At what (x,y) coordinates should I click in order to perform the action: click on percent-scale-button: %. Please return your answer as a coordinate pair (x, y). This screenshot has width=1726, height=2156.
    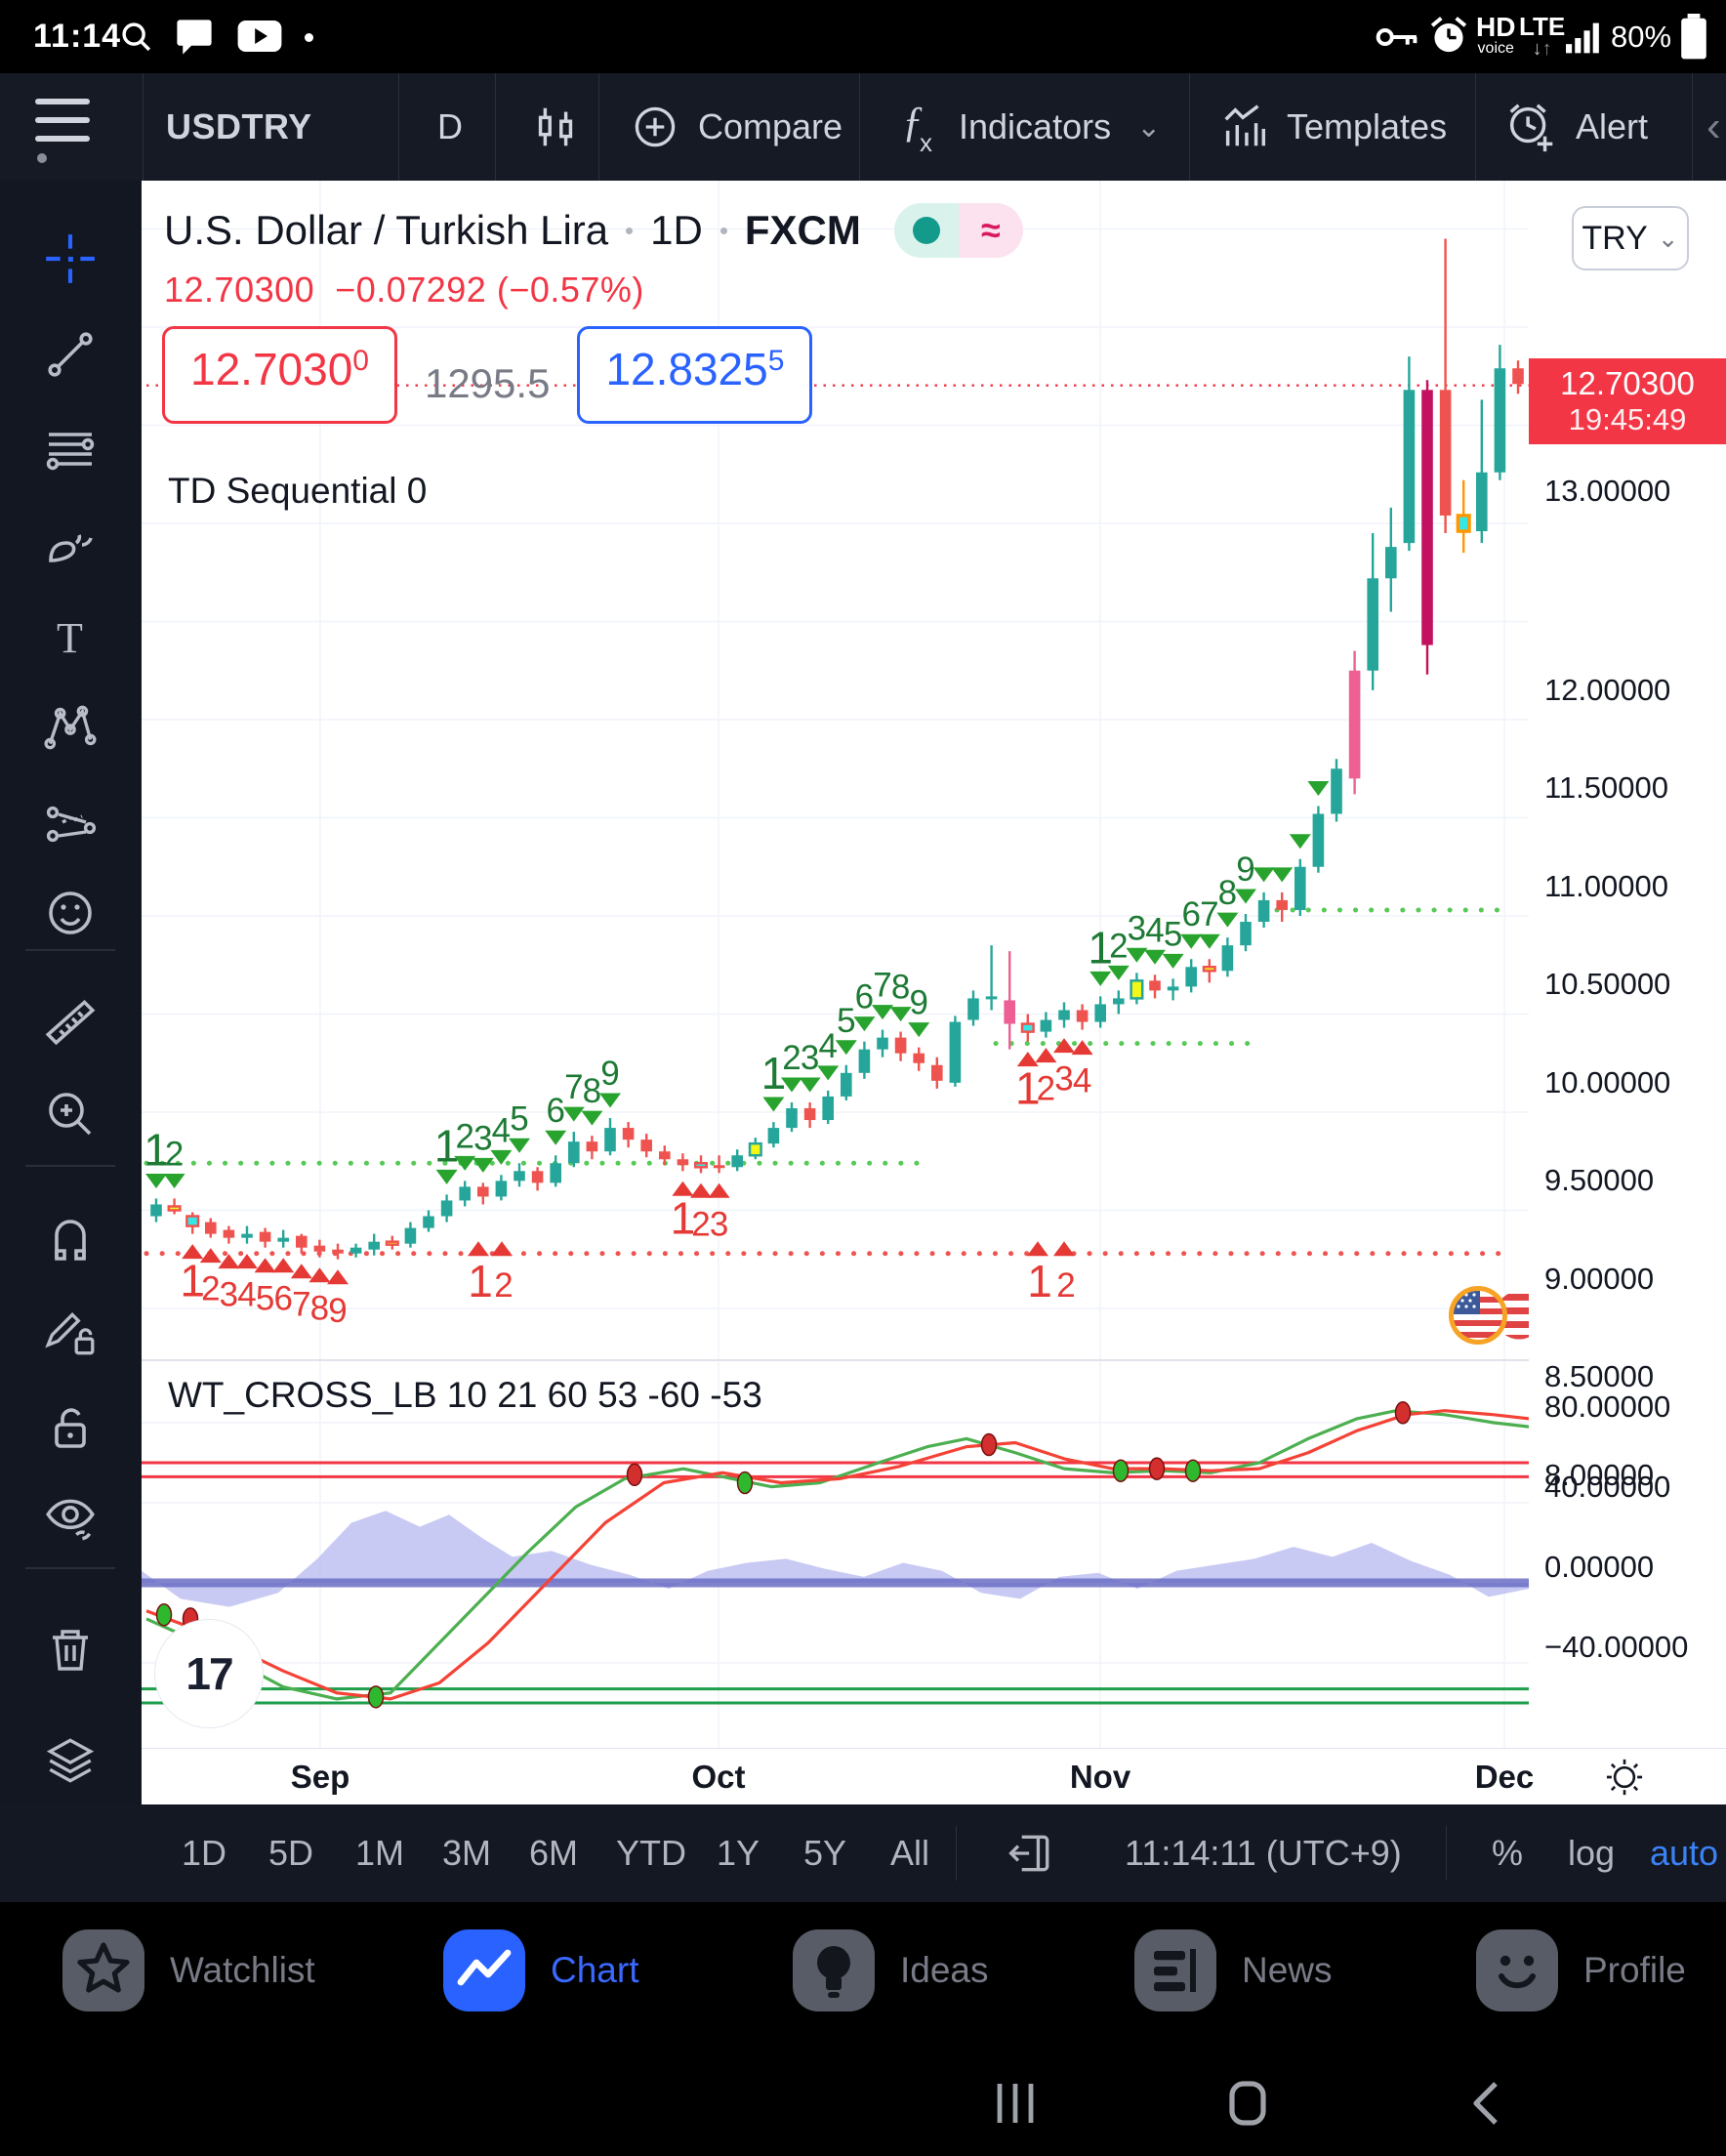
    Looking at the image, I should click on (1508, 1853).